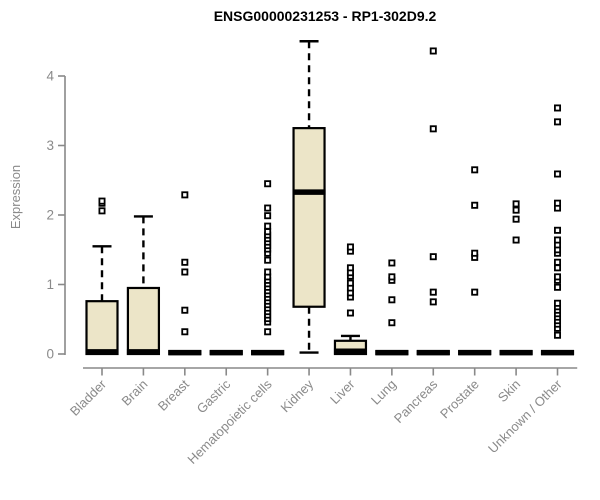 The width and height of the screenshot is (600, 500). What do you see at coordinates (214, 396) in the screenshot?
I see `x-tick-label: Gastric` at bounding box center [214, 396].